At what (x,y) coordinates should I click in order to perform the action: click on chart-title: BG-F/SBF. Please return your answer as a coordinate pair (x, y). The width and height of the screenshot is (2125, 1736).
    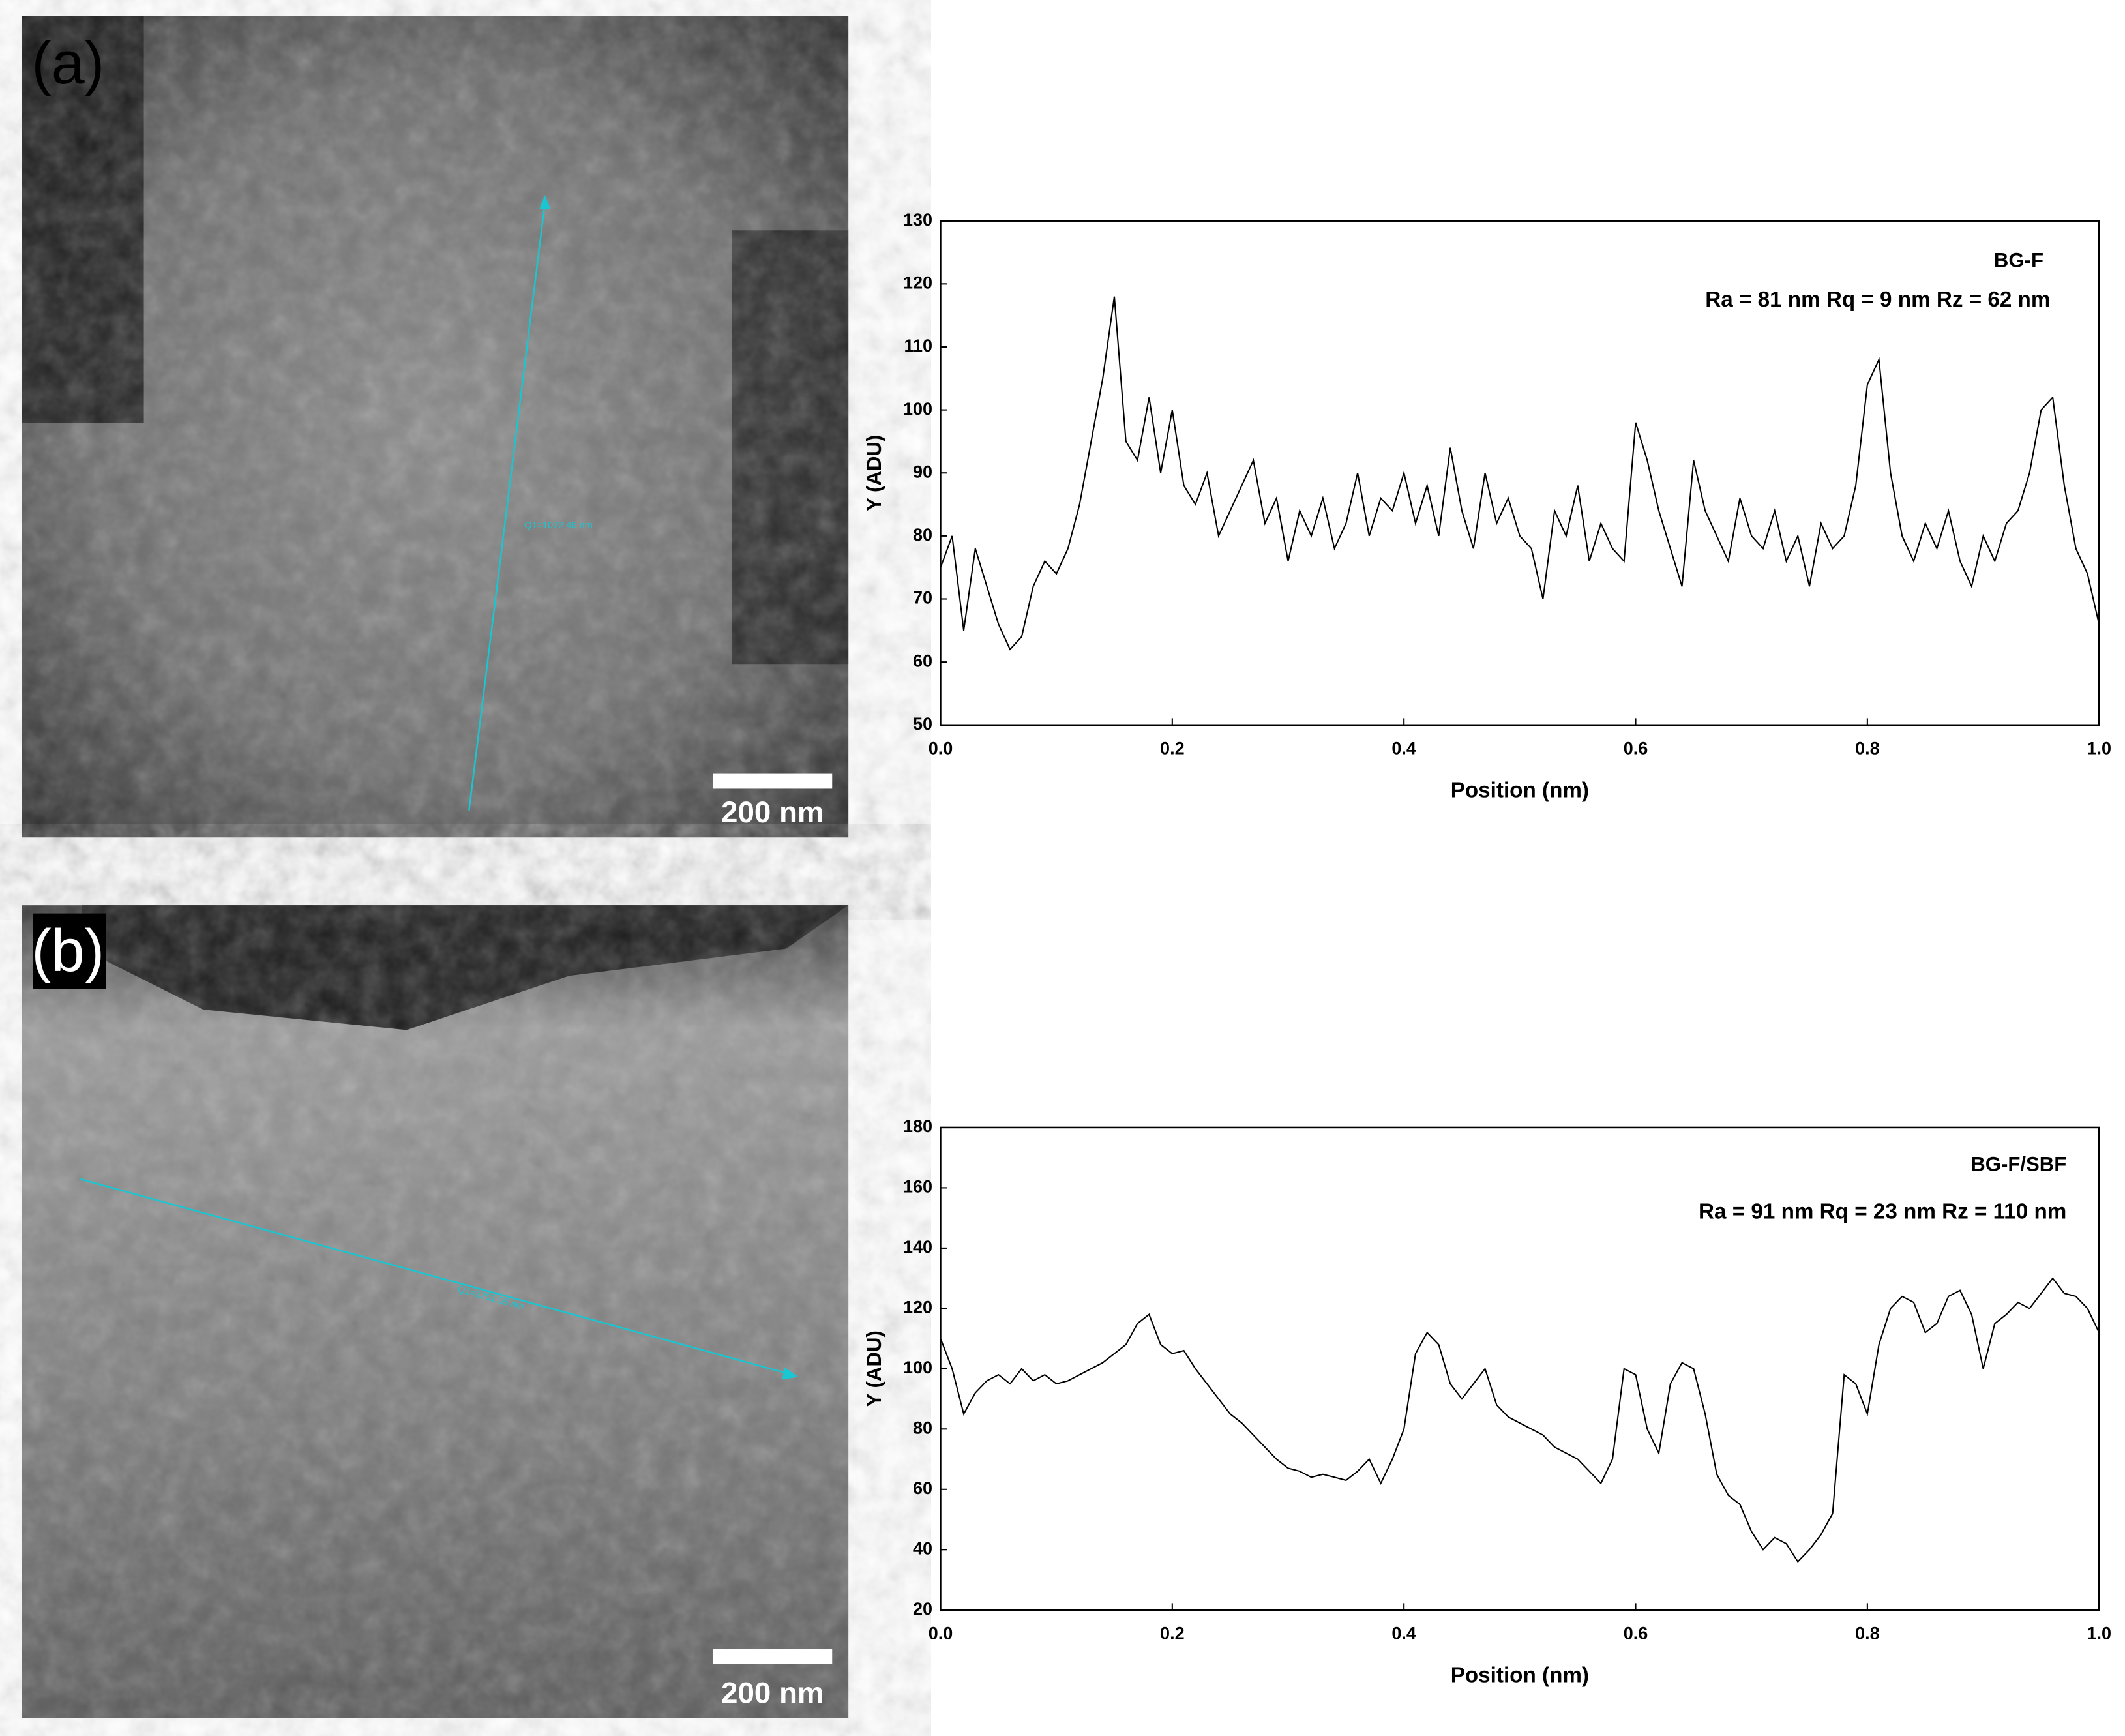
    Looking at the image, I should click on (2018, 1163).